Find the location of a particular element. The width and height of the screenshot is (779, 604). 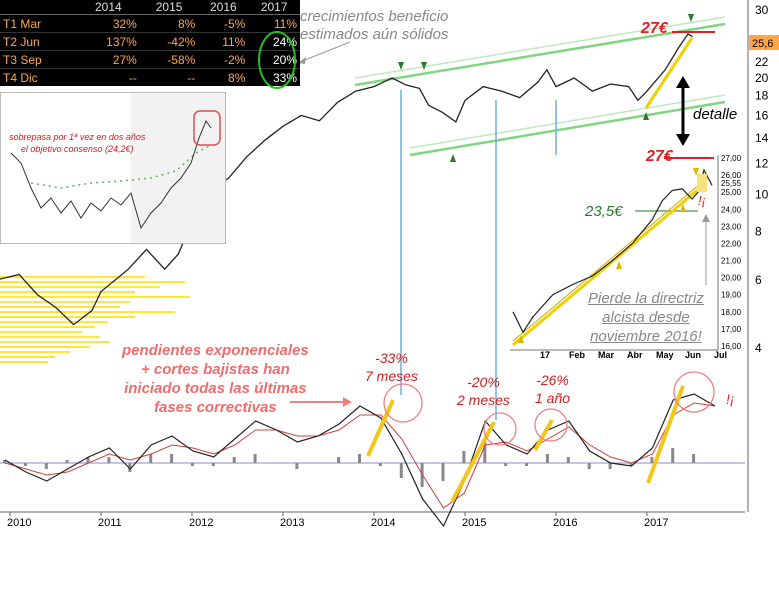

x-tick-label: 2015 is located at coordinates (474, 523).